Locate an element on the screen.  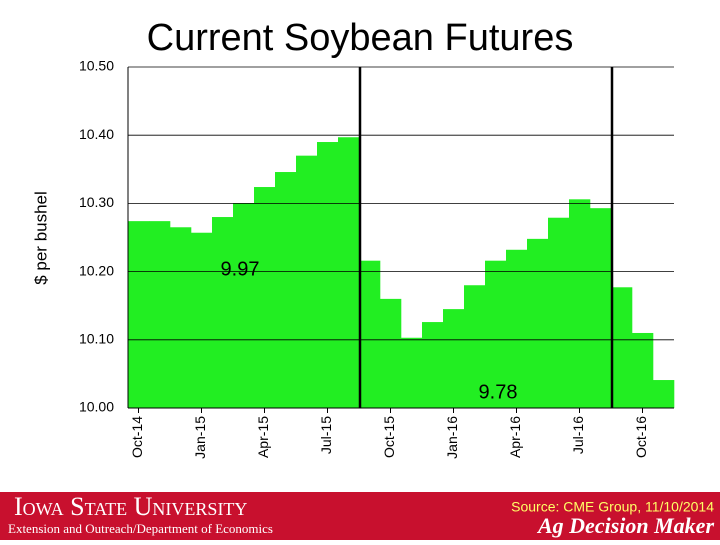
x-tick-label: Oct-16 is located at coordinates (641, 437).